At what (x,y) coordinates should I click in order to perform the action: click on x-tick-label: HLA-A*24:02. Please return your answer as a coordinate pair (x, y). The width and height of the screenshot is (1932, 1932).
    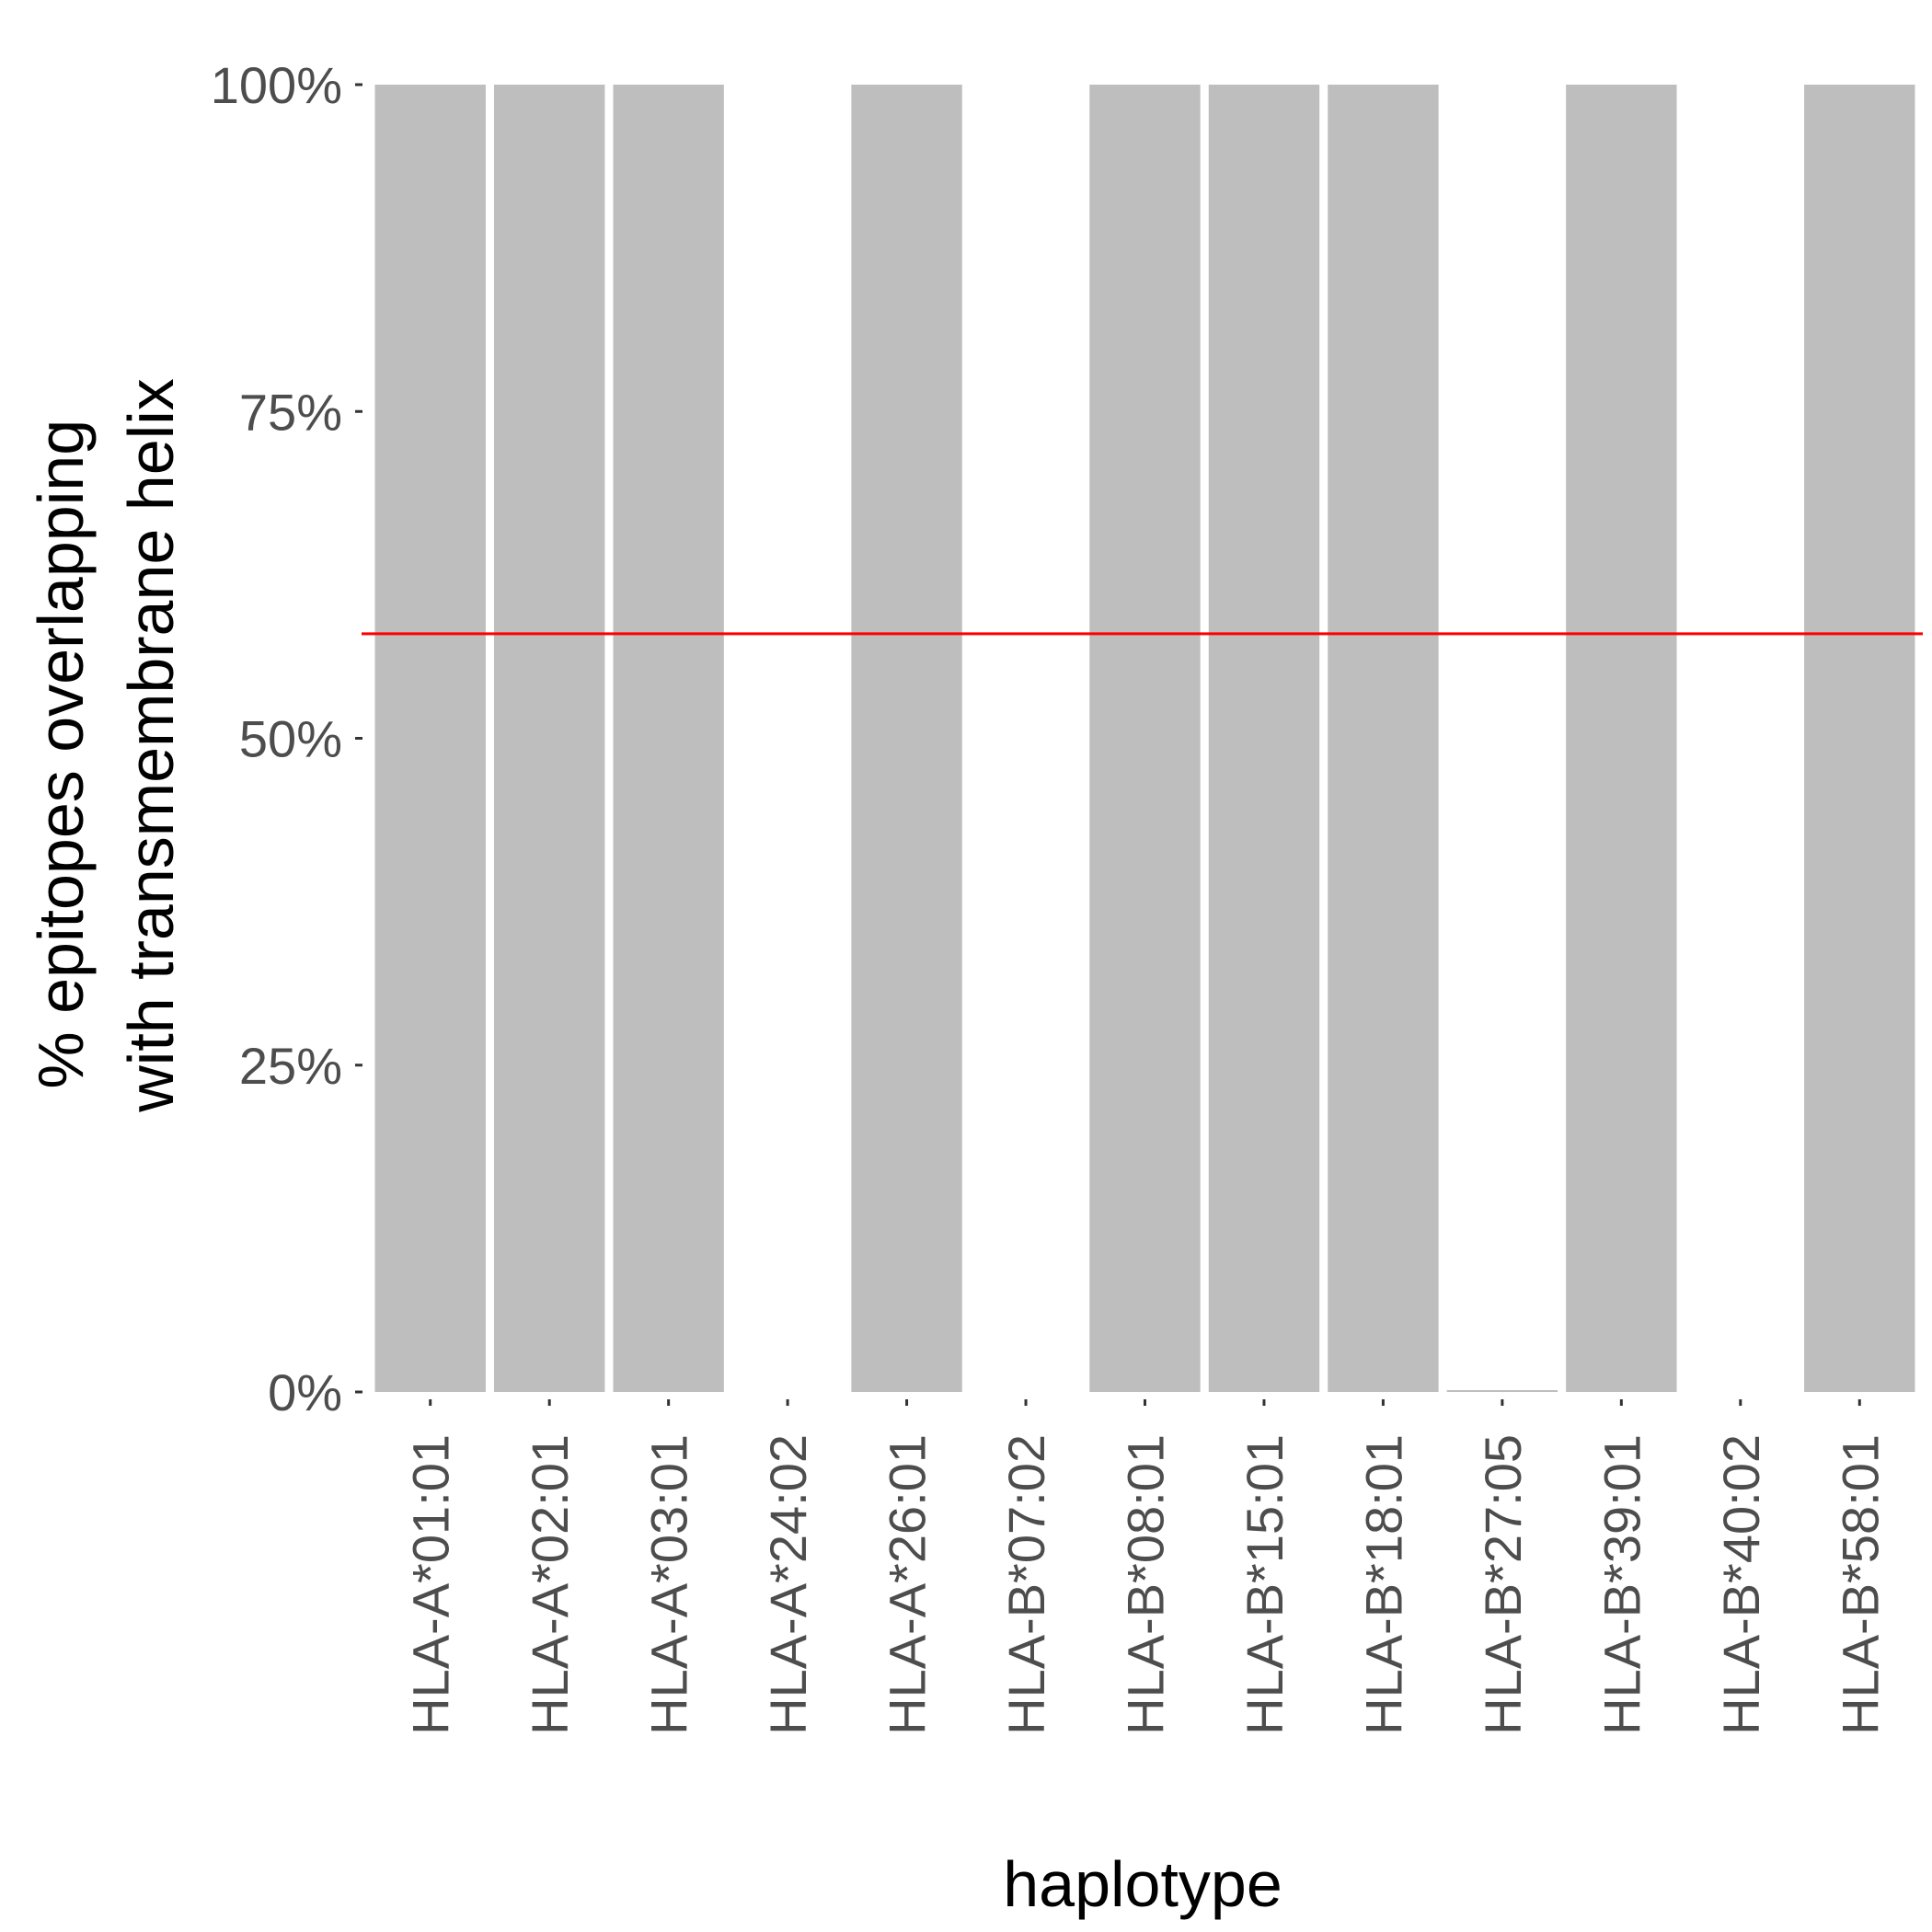
    Looking at the image, I should click on (788, 1584).